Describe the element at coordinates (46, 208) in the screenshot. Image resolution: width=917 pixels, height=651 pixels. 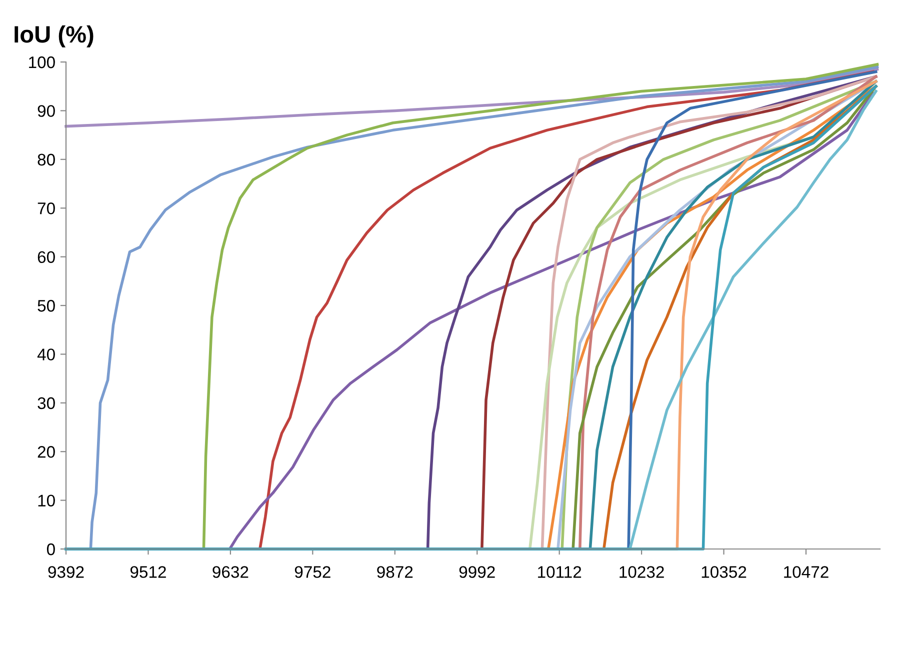
I see `y-tick-label: 70` at that location.